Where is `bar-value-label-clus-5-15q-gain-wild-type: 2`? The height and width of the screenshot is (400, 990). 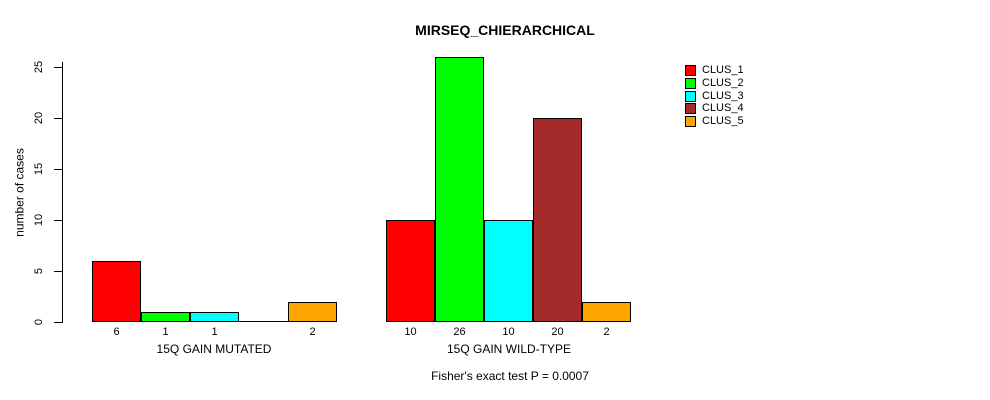
bar-value-label-clus-5-15q-gain-wild-type: 2 is located at coordinates (606, 332).